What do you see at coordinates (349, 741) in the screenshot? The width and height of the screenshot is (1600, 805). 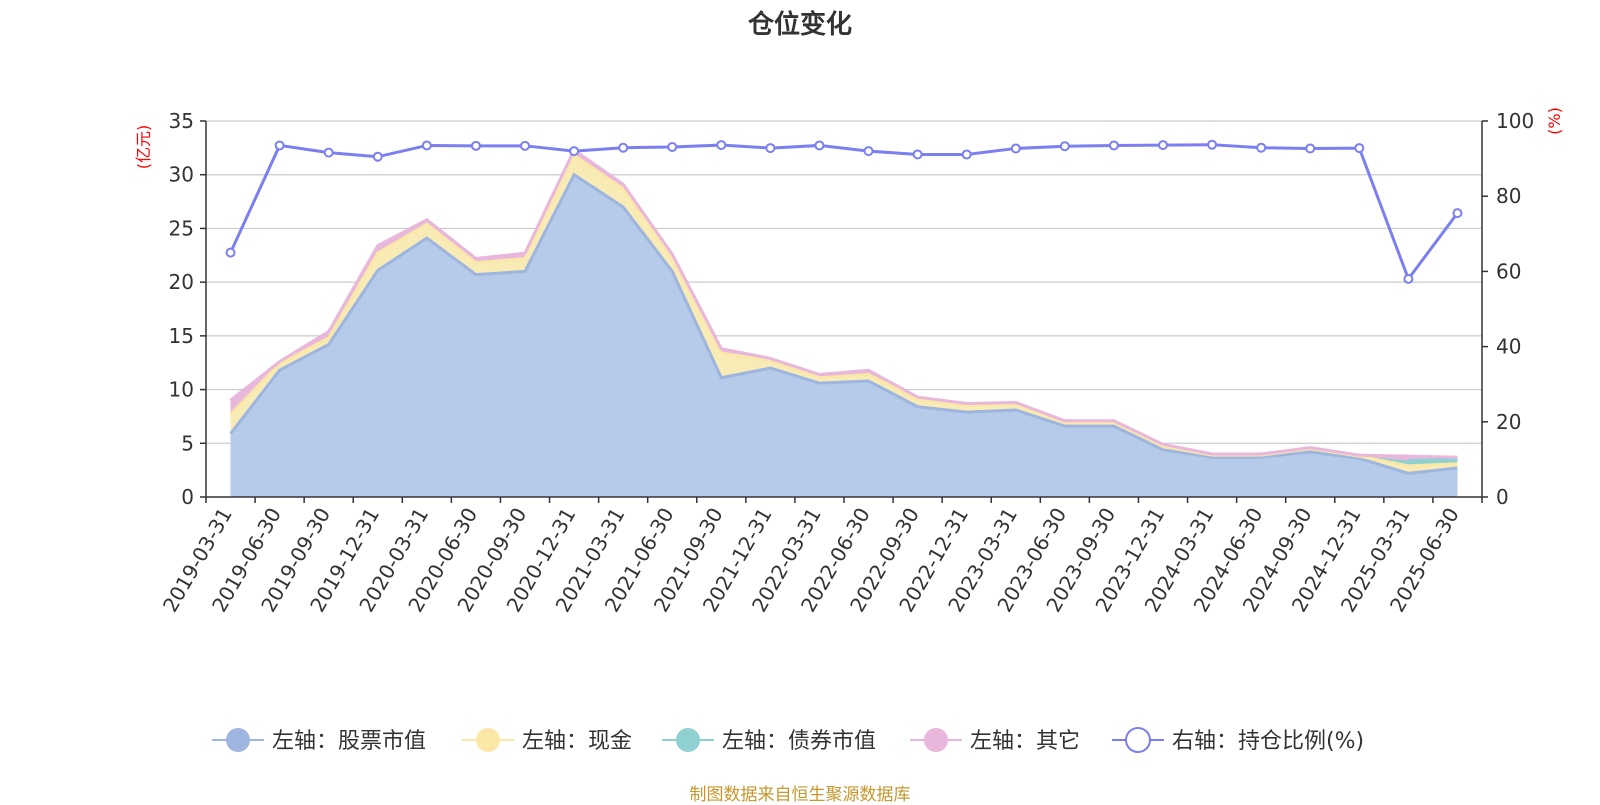 I see `legend-label: 左轴：股票市值` at bounding box center [349, 741].